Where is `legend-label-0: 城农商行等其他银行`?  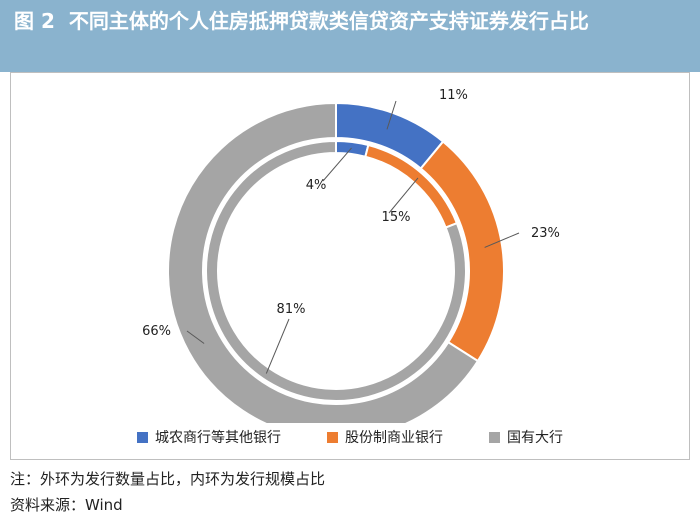
legend-label-0: 城农商行等其他银行 is located at coordinates (218, 438).